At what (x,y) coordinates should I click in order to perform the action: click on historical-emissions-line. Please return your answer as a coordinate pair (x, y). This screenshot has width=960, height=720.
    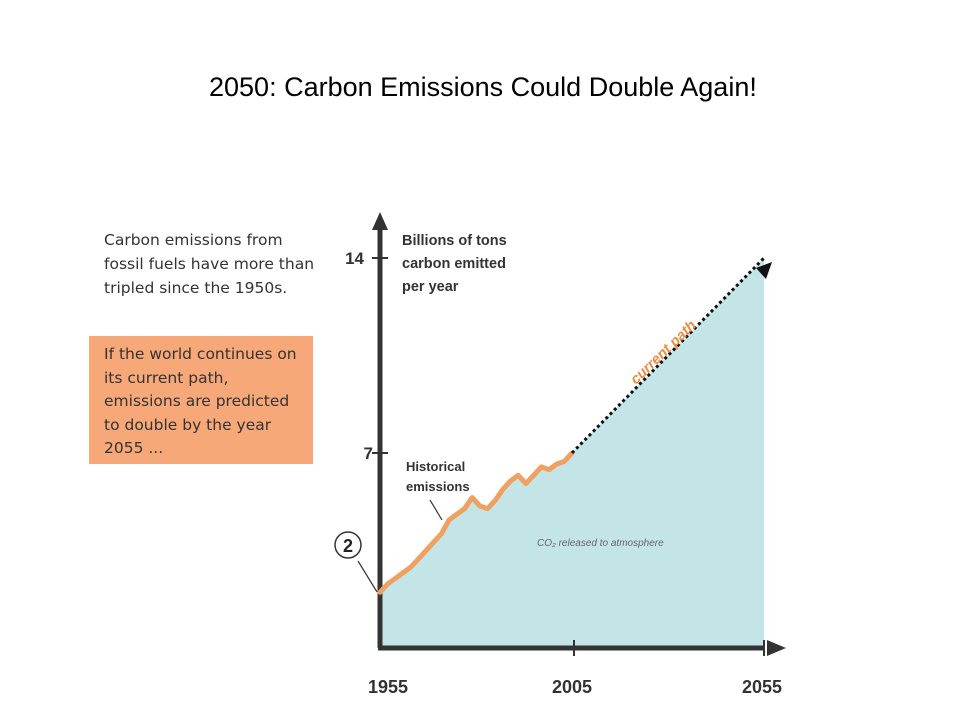
    Looking at the image, I should click on (476, 522).